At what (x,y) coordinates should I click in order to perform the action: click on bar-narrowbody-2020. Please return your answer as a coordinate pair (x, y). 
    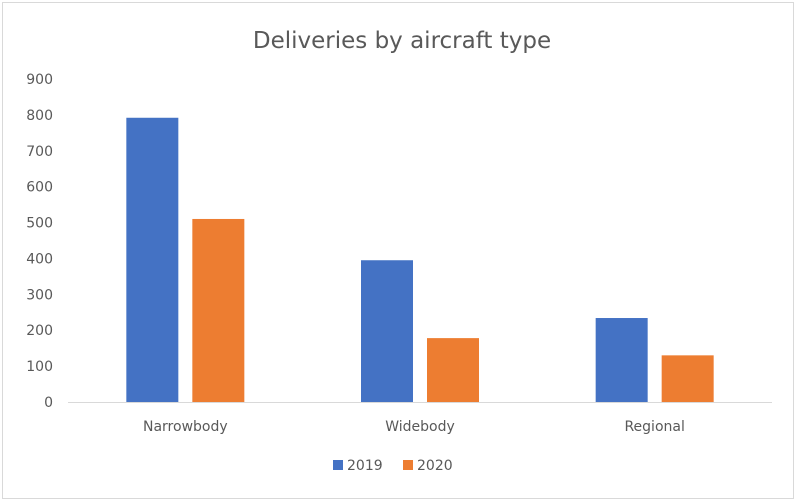
    Looking at the image, I should click on (218, 310).